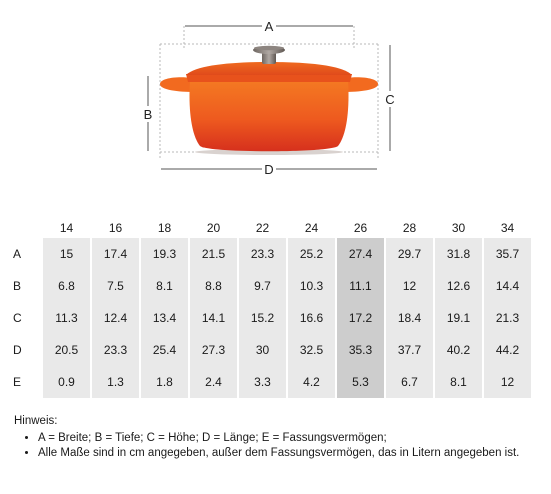 This screenshot has height=494, width=551. Describe the element at coordinates (262, 286) in the screenshot. I see `table-cell: 9.7` at that location.